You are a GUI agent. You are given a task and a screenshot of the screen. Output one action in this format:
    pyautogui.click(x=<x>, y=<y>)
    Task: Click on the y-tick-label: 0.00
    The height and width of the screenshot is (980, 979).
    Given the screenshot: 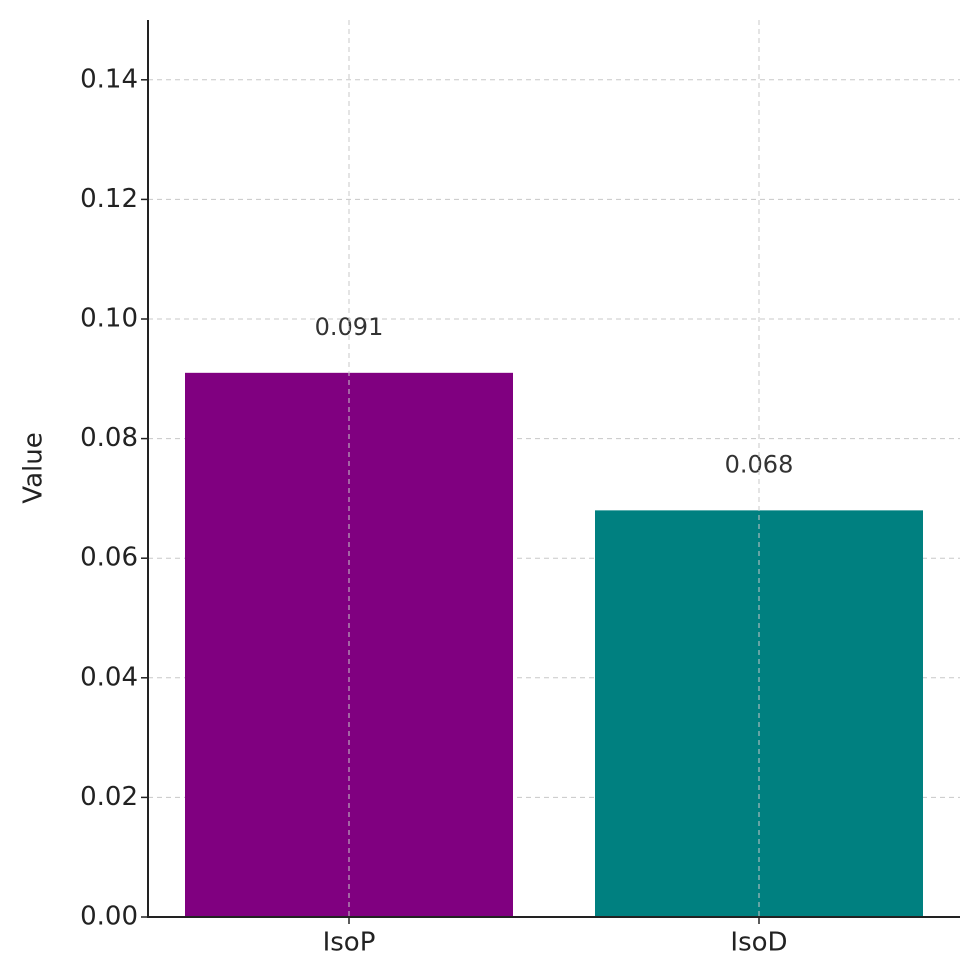 What is the action you would take?
    pyautogui.click(x=109, y=917)
    